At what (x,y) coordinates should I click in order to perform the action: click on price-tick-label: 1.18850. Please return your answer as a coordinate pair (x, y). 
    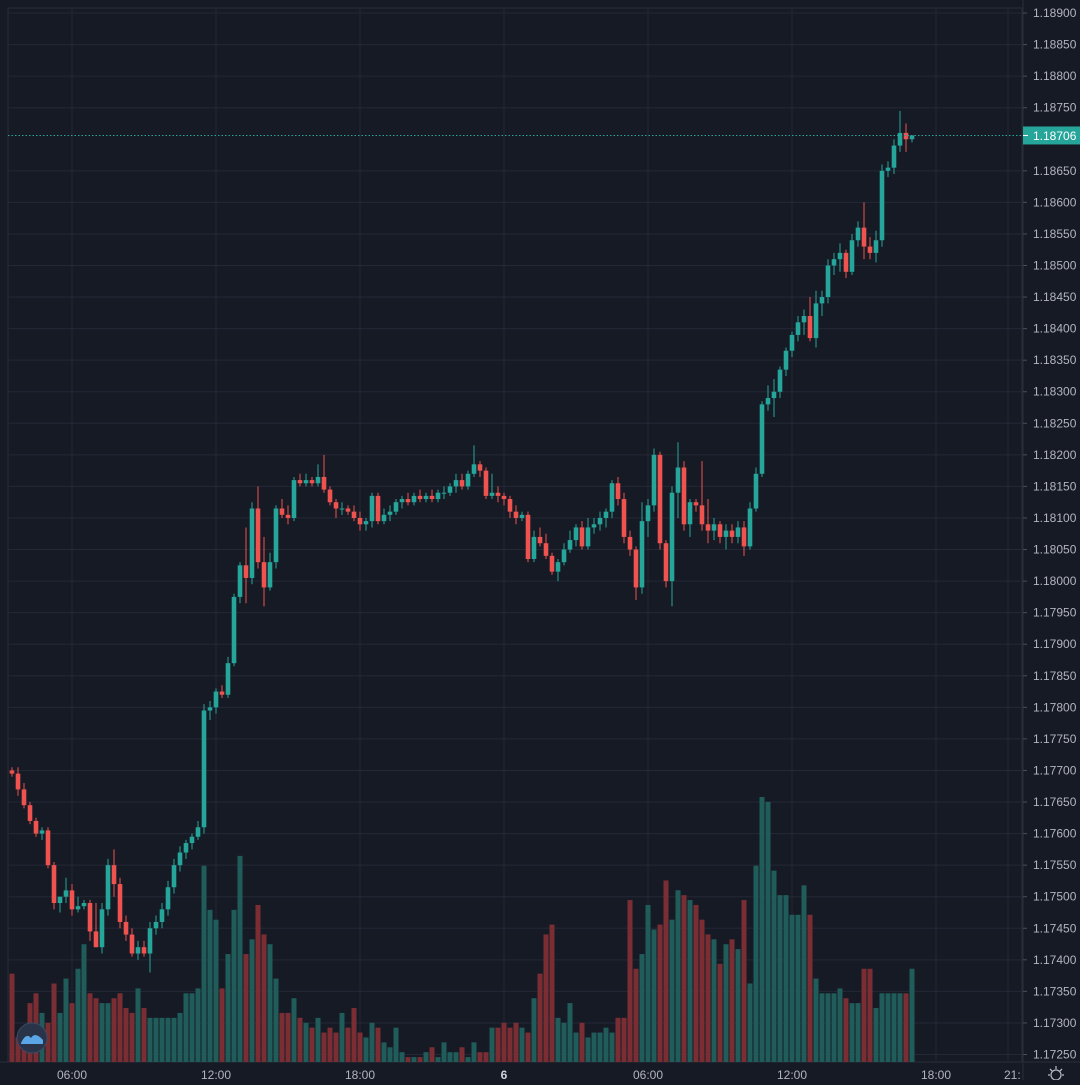
    Looking at the image, I should click on (1055, 45).